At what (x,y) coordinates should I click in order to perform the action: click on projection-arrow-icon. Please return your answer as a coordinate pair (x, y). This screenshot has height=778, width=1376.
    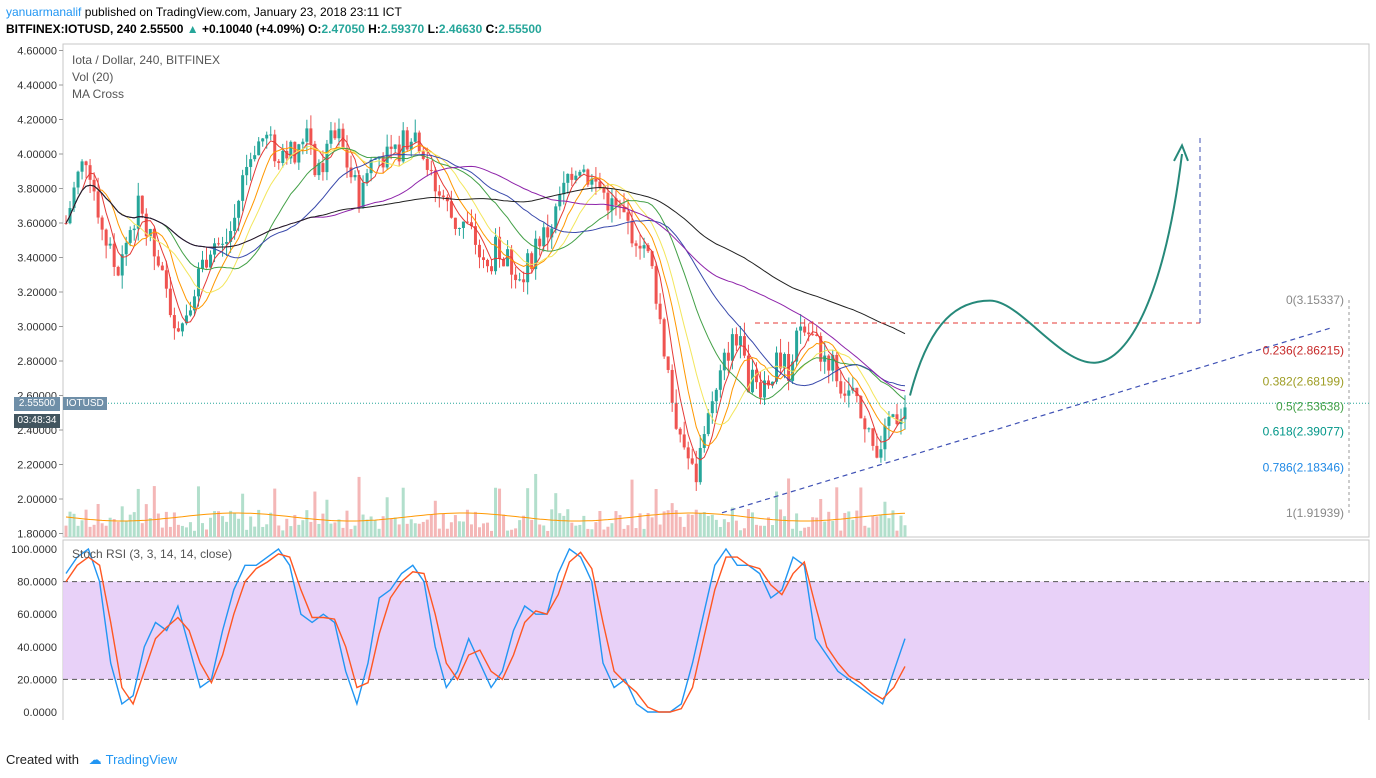
    Looking at the image, I should click on (1181, 152).